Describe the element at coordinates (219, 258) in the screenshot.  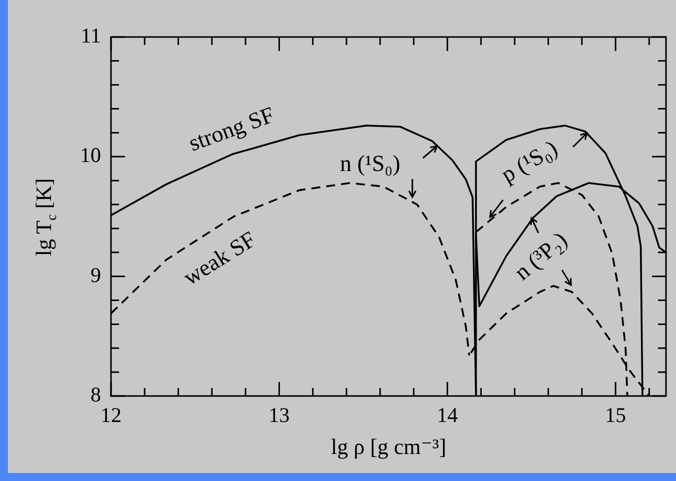
I see `annotation: weak SF` at that location.